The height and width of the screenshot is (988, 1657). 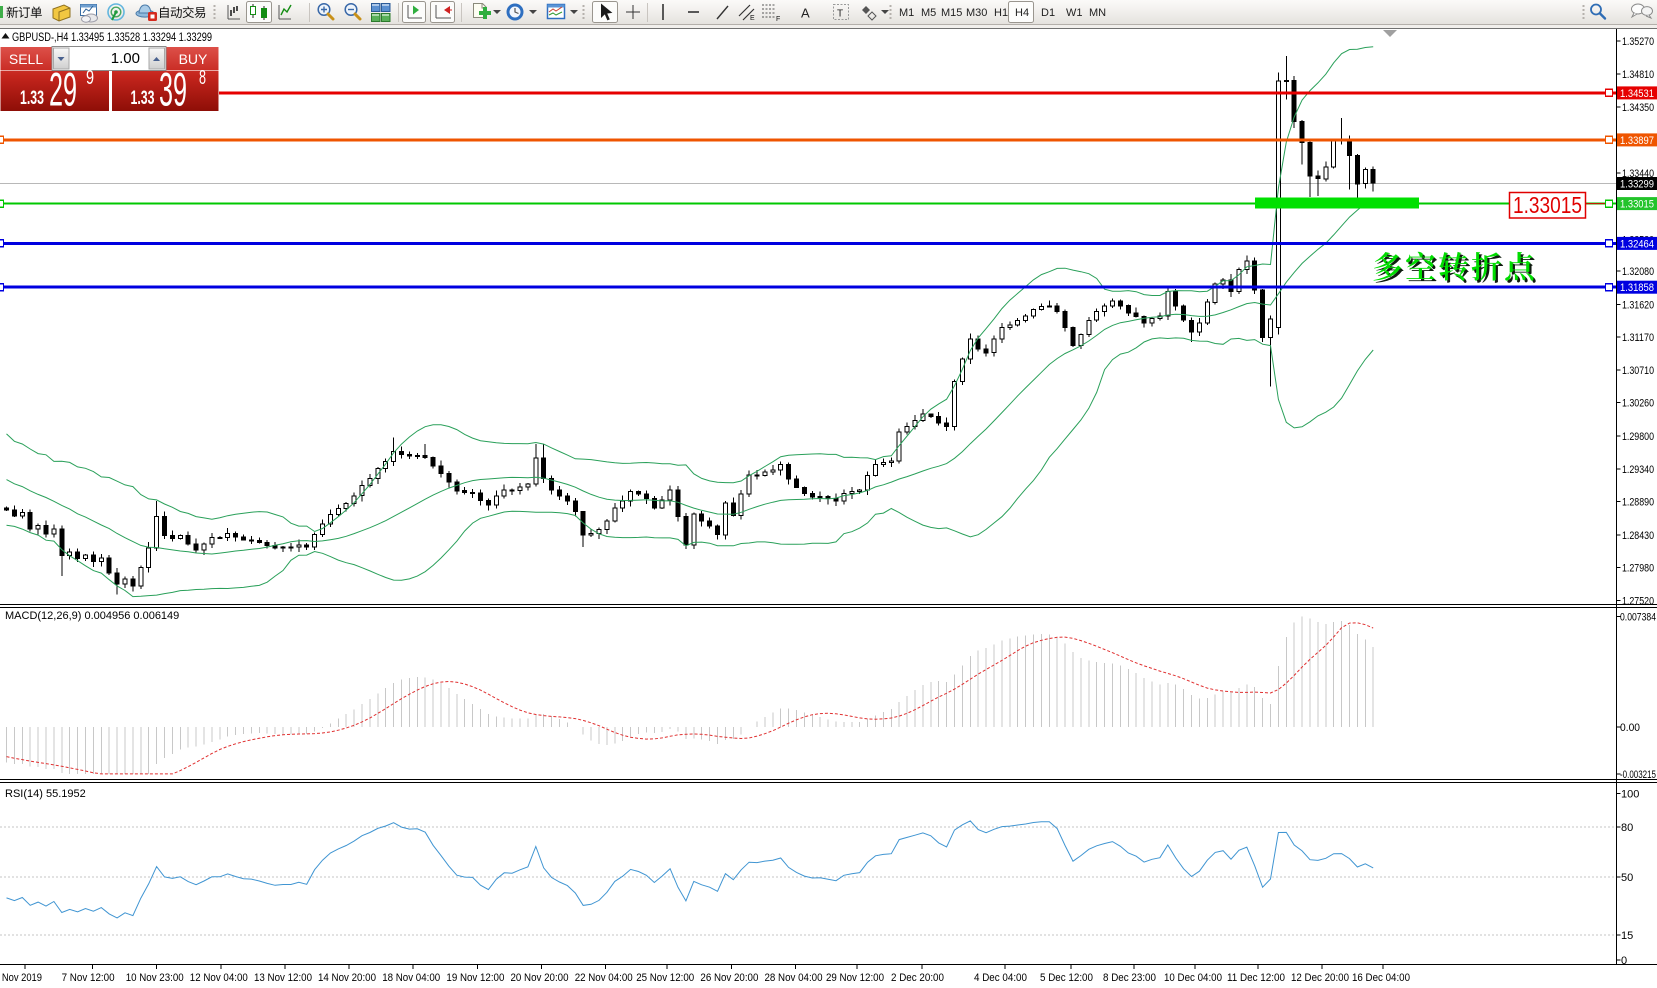 I want to click on svg-text: 1.30710, so click(x=1638, y=371).